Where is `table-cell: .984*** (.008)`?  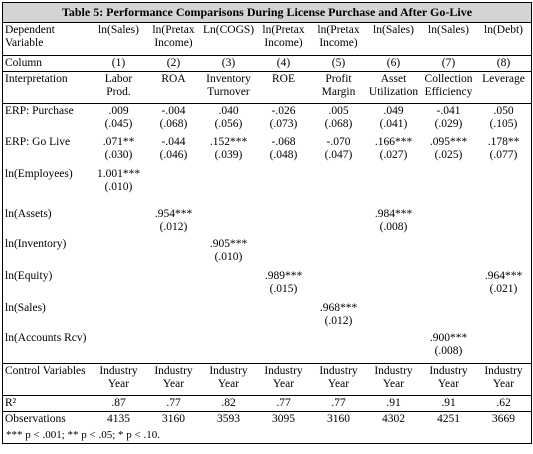 table-cell: .984*** (.008) is located at coordinates (393, 222).